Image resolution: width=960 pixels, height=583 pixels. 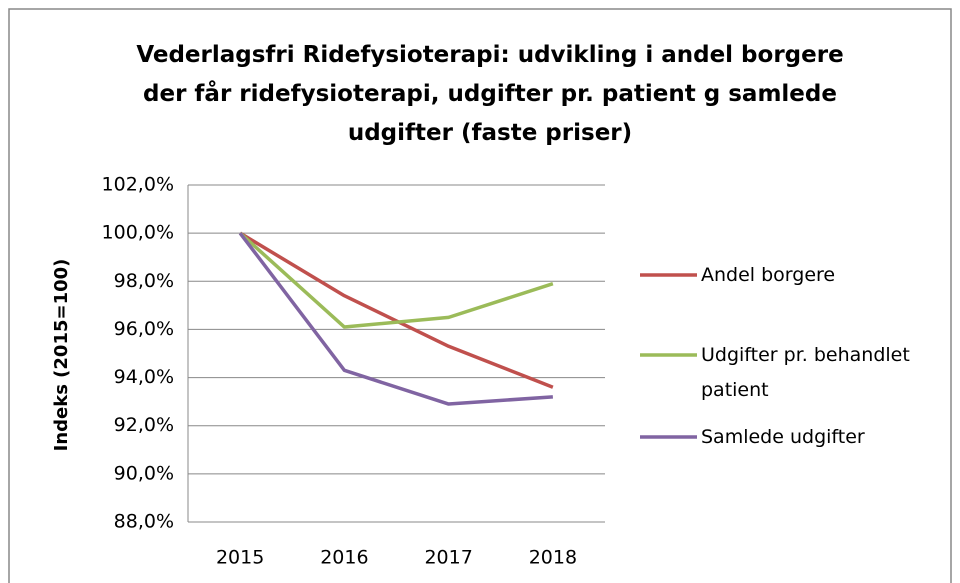 I want to click on x-tick-label: 2016, so click(x=344, y=558).